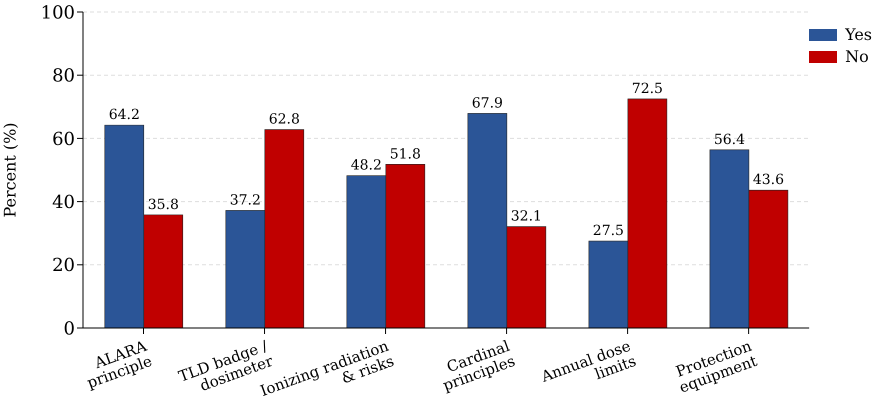 This screenshot has height=416, width=872. Describe the element at coordinates (647, 88) in the screenshot. I see `data-label: 72.5` at that location.